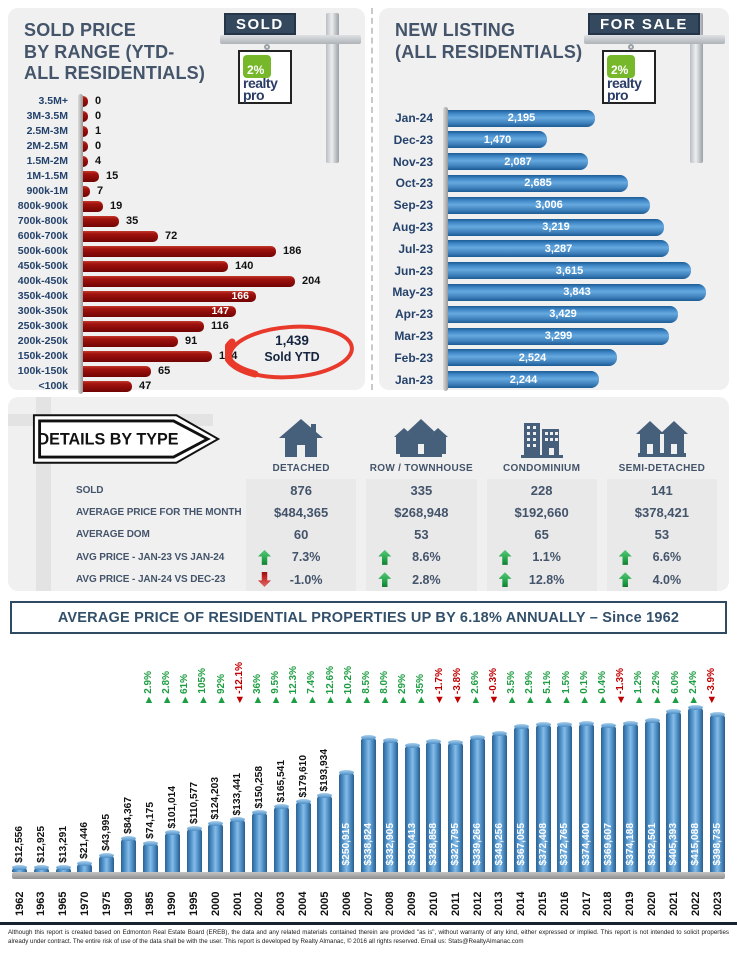  What do you see at coordinates (717, 903) in the screenshot?
I see `year-label: 2023` at bounding box center [717, 903].